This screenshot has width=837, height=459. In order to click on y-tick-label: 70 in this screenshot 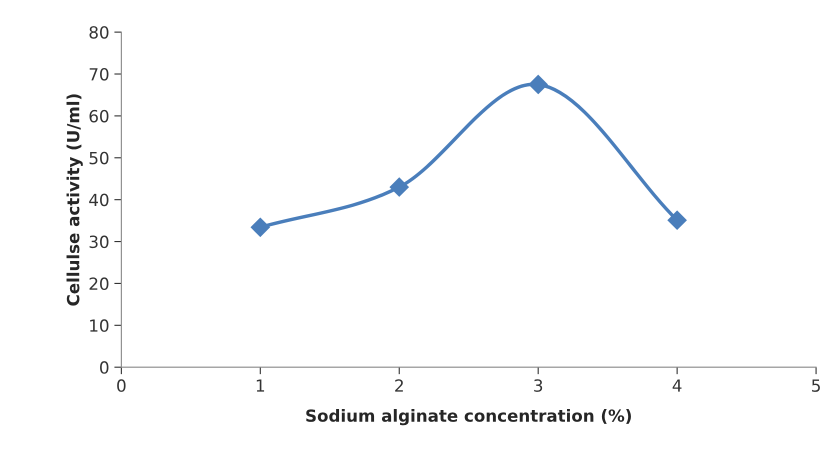, I will do `click(99, 74)`.